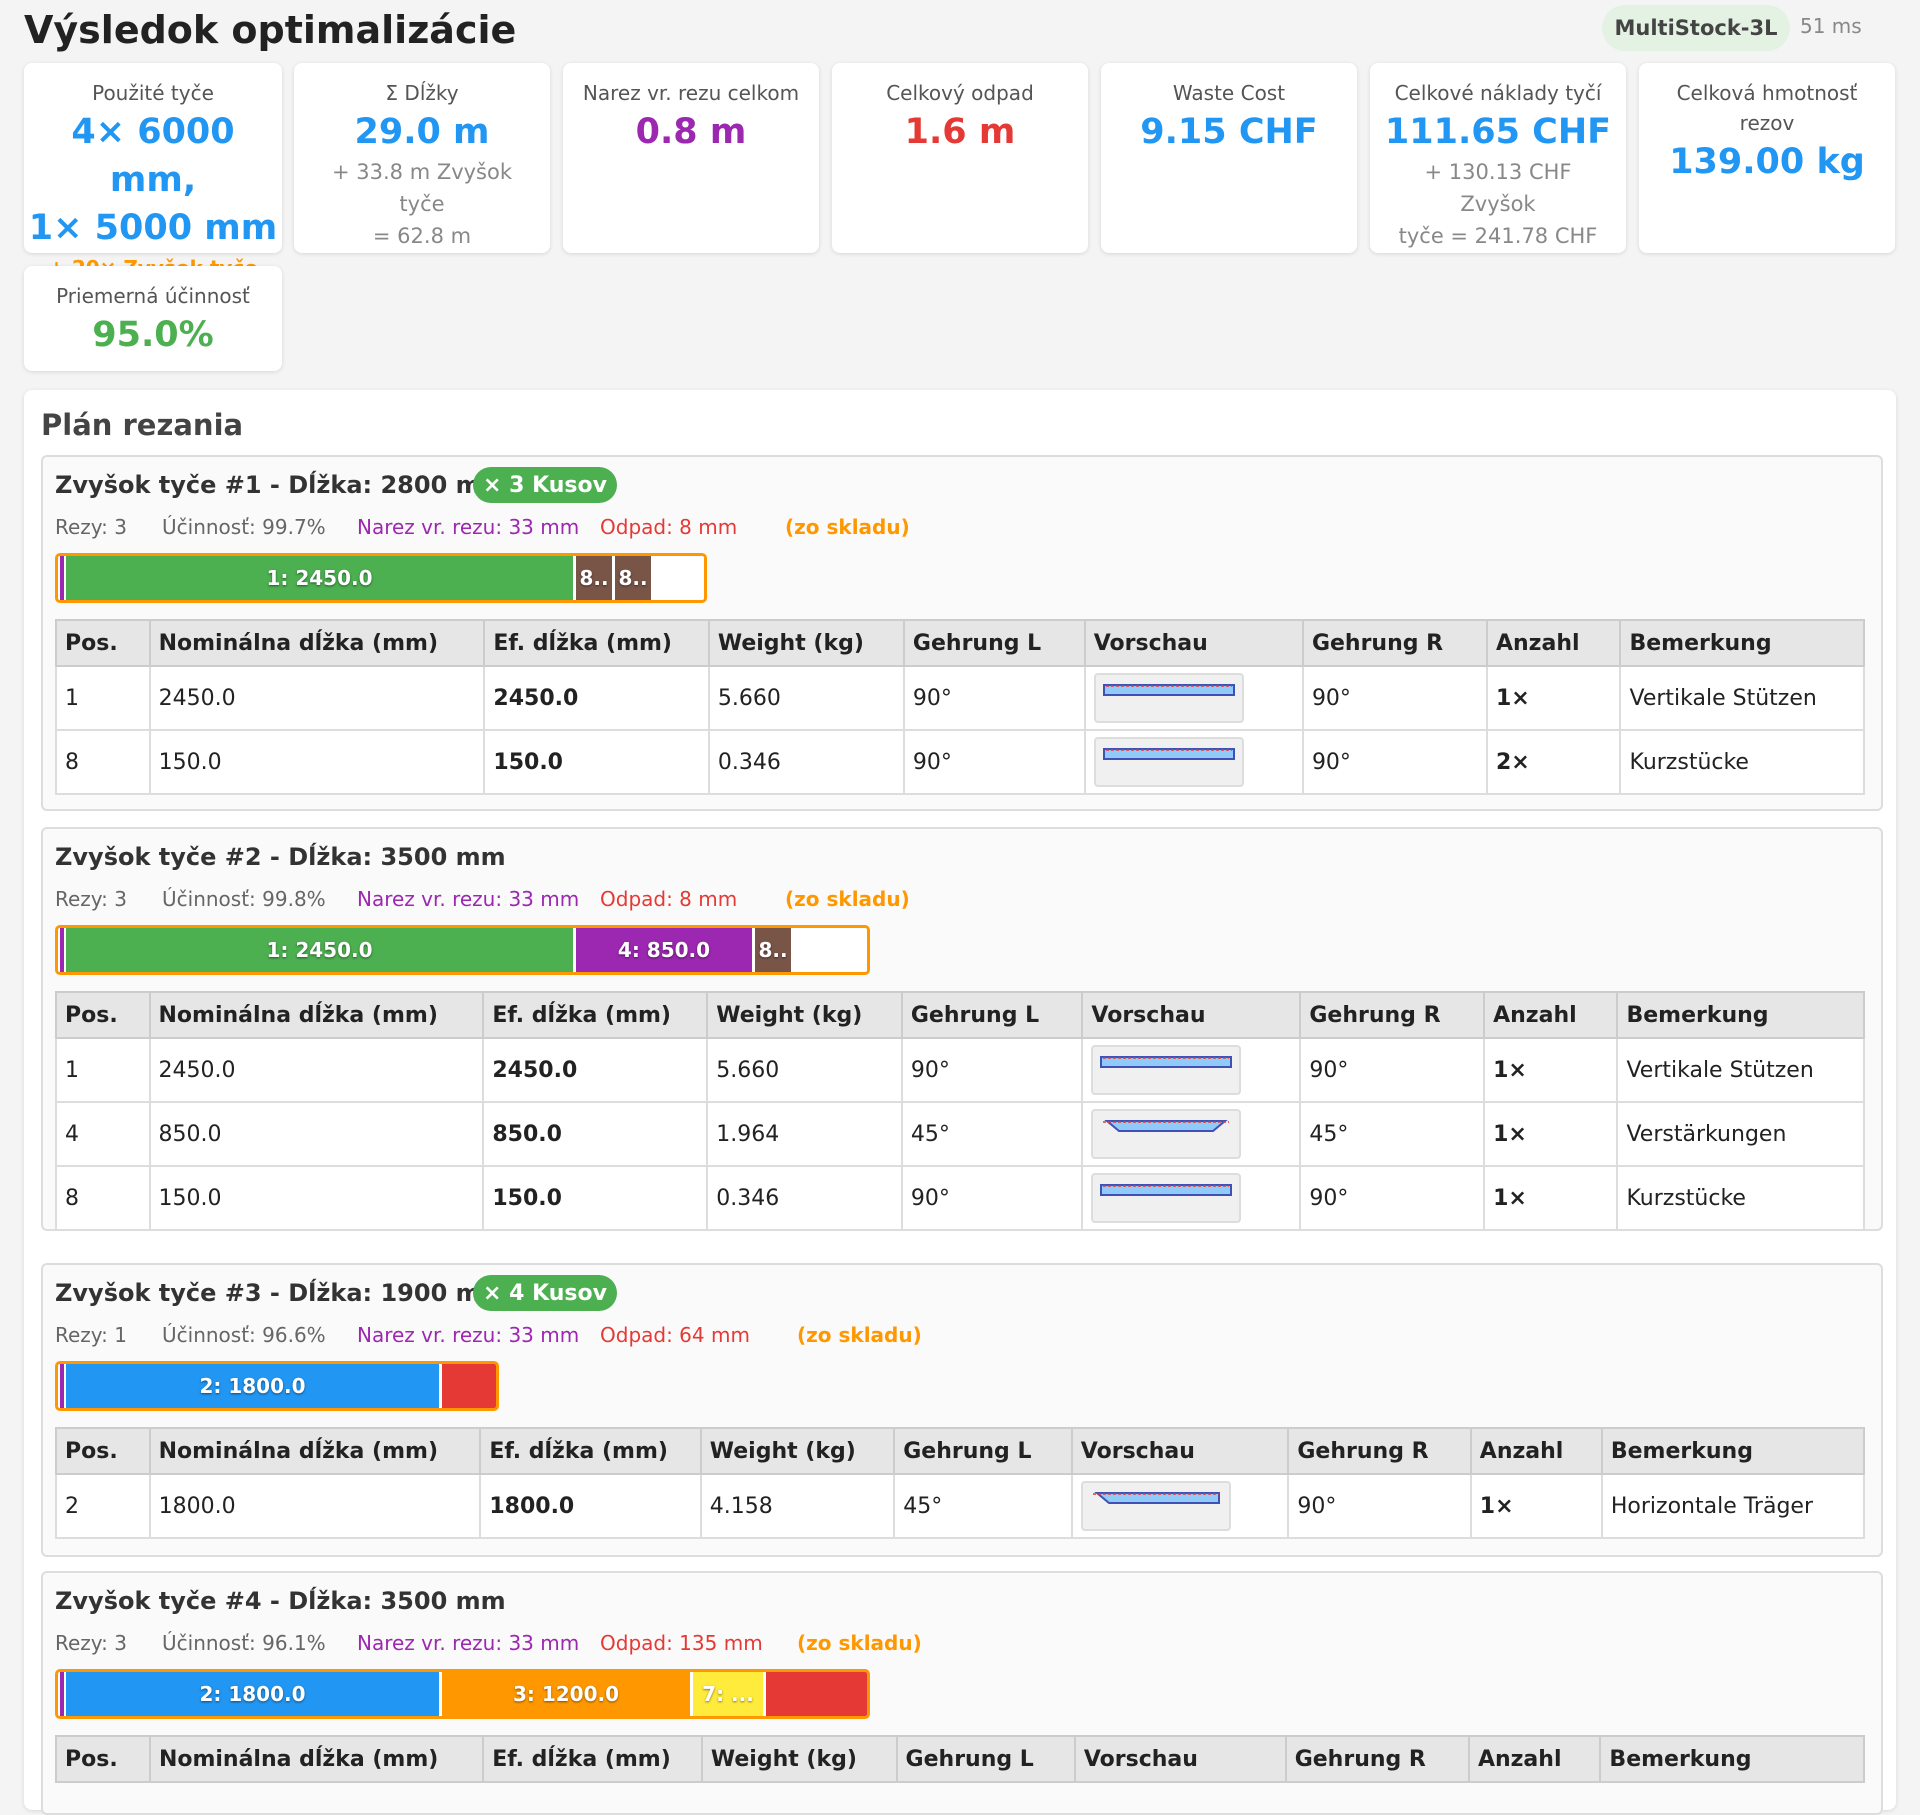 This screenshot has height=1815, width=1920. What do you see at coordinates (590, 1506) in the screenshot?
I see `cell-ef: 1800.0` at bounding box center [590, 1506].